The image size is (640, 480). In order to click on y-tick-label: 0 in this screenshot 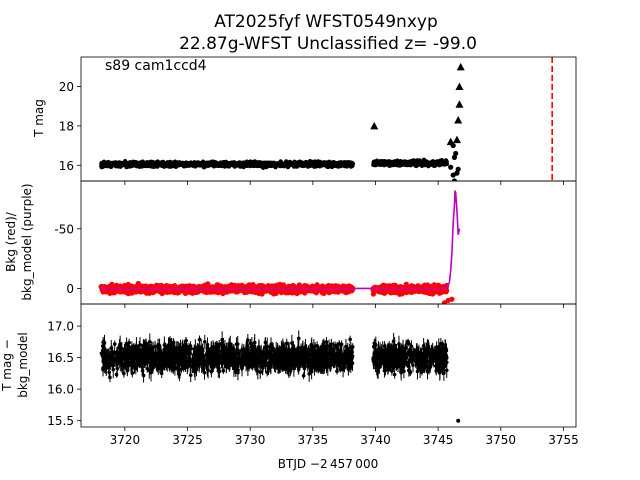, I will do `click(70, 289)`.